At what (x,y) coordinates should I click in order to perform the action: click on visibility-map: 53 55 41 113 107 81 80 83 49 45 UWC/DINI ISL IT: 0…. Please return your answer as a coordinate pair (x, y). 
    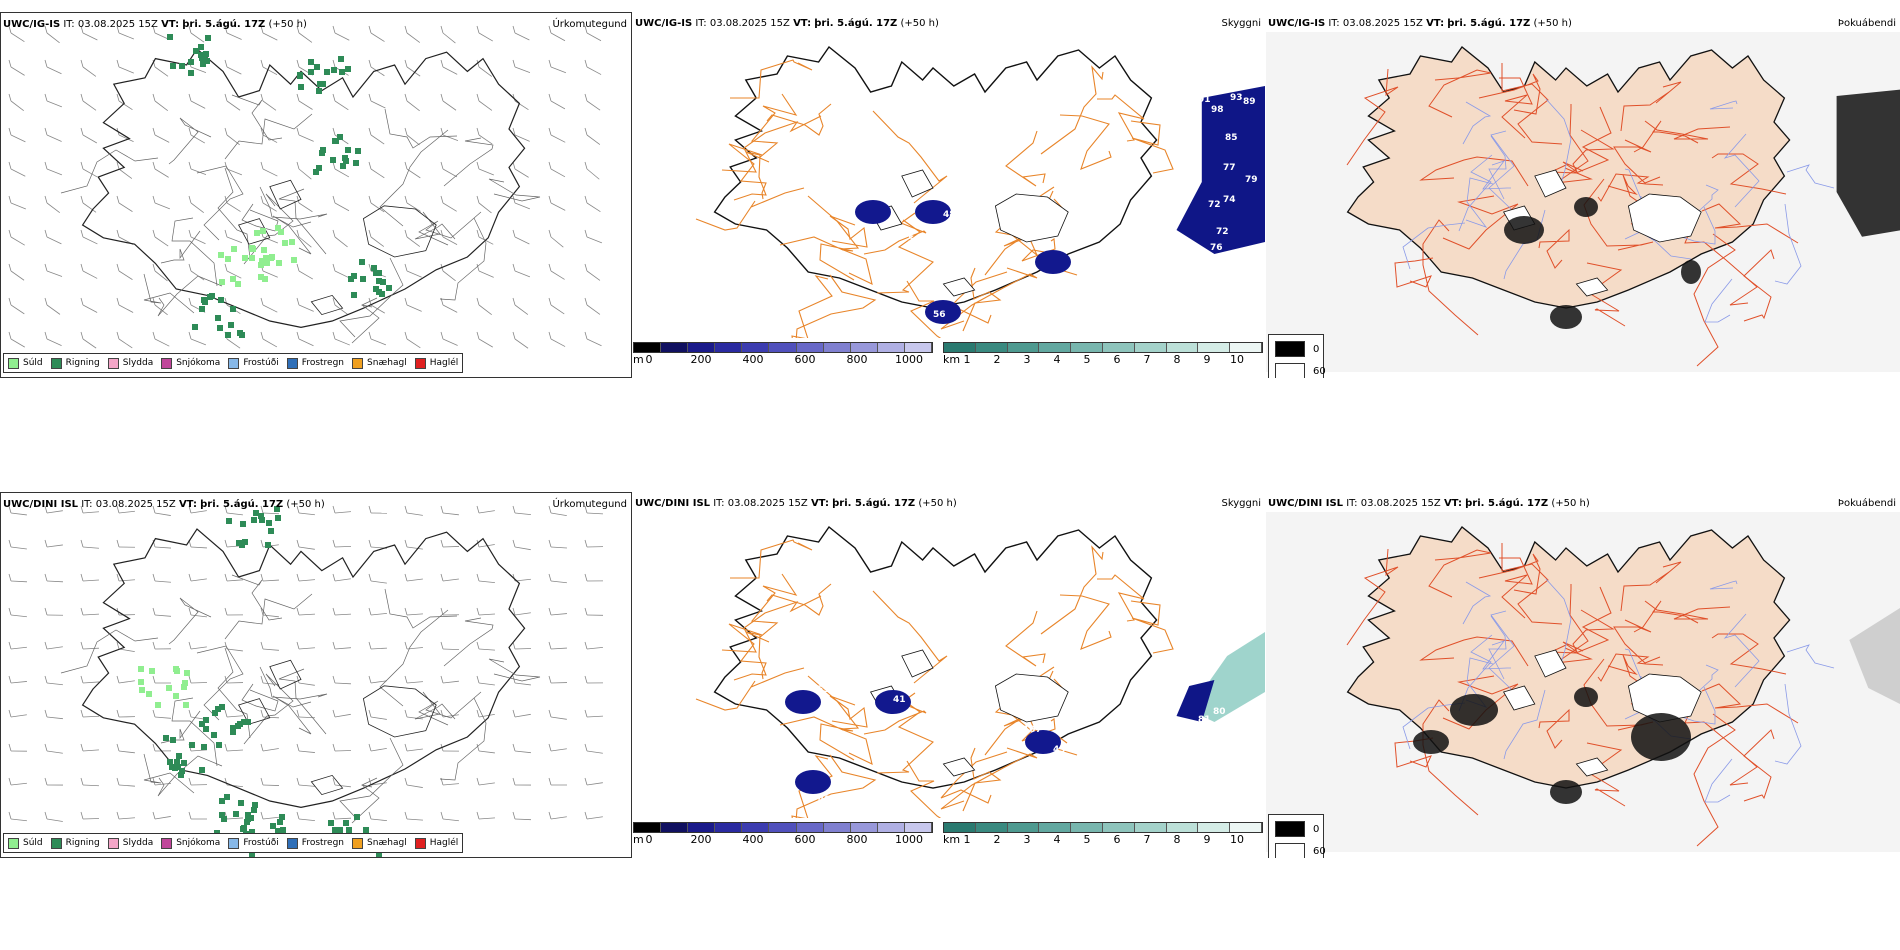
    Looking at the image, I should click on (949, 675).